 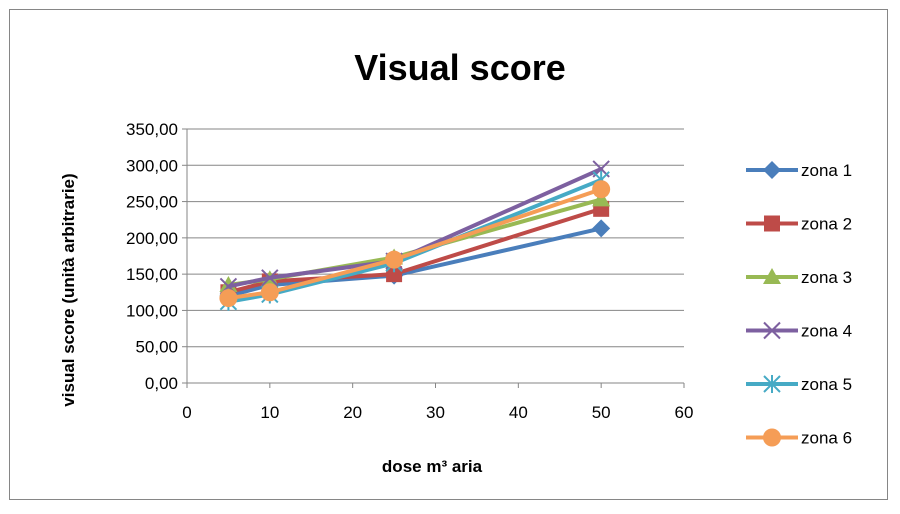 I want to click on legend-item: zona 6, so click(x=799, y=438).